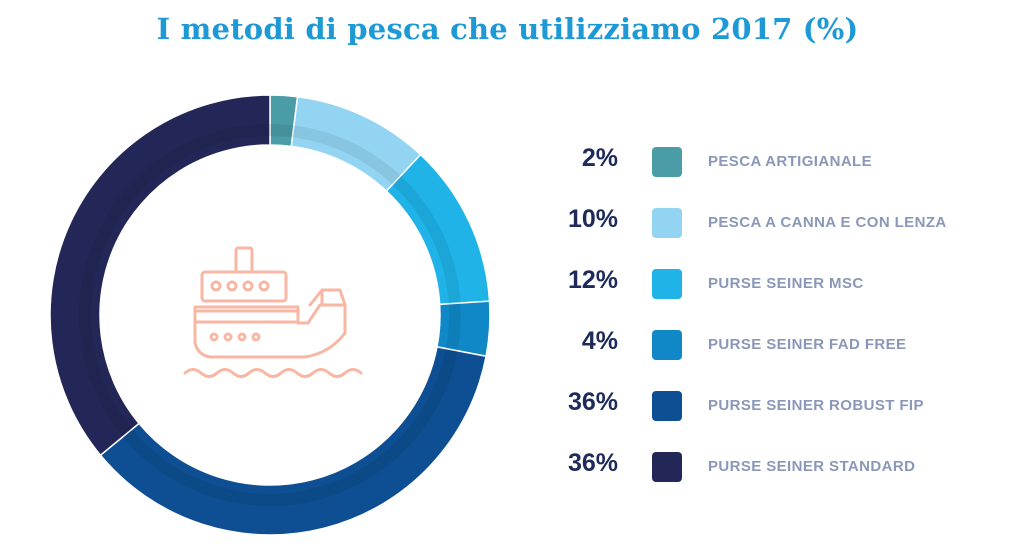 This screenshot has height=550, width=1015. I want to click on legend-item: 10% PESCA A CANNA E CON LENZA, so click(775, 225).